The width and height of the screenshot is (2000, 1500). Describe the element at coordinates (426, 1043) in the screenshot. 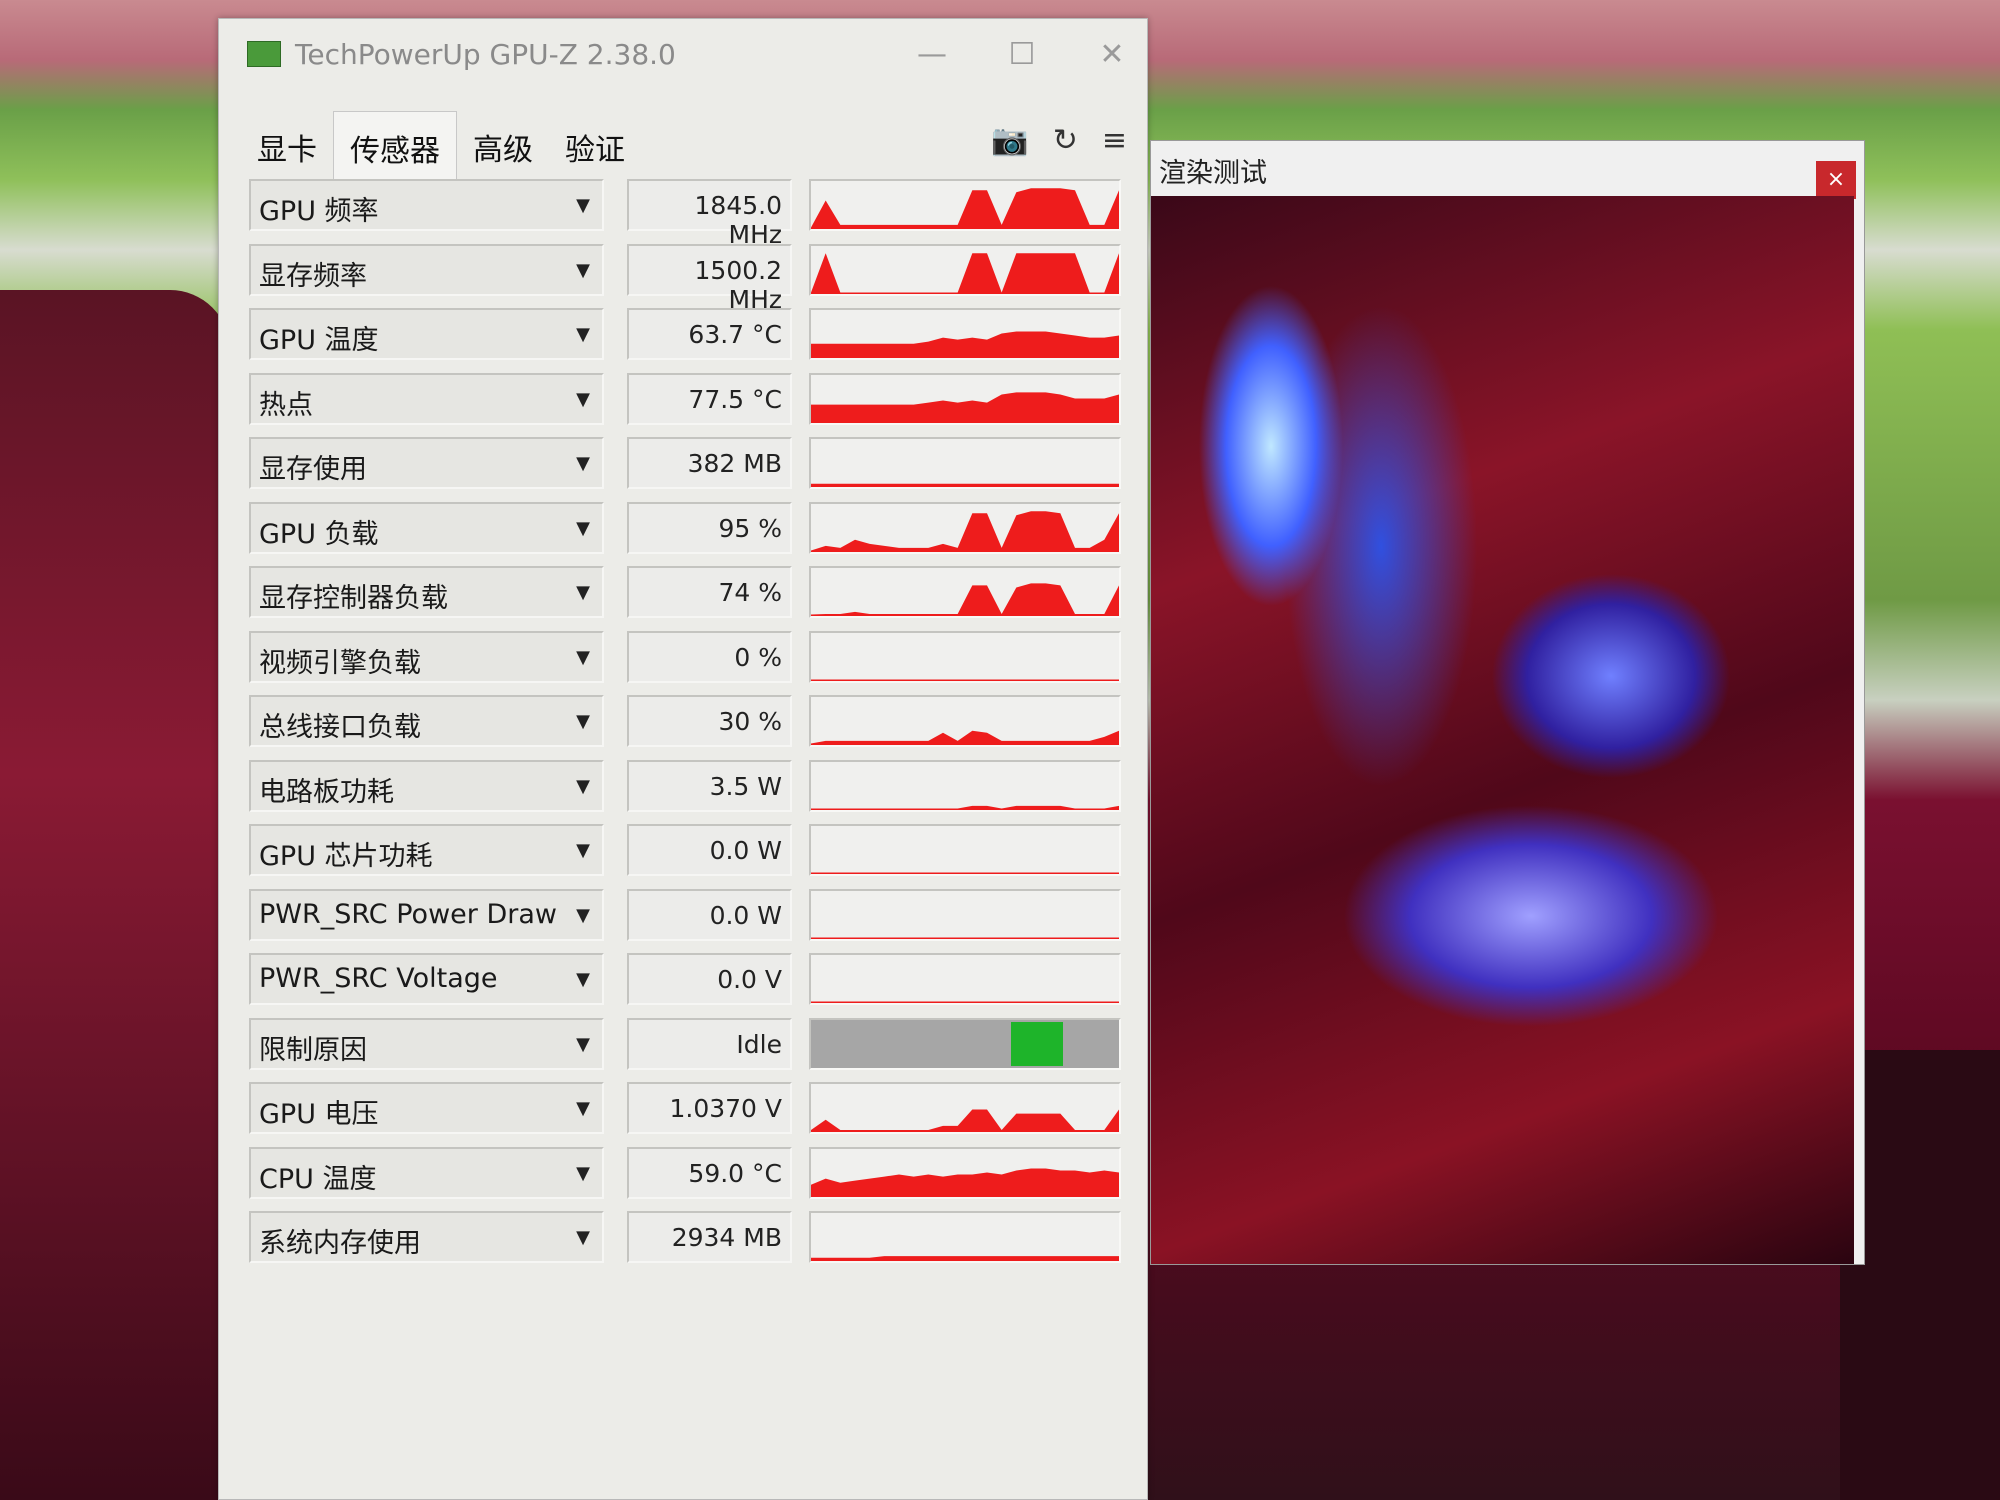

I see `sensor-select: 限制原因 ▼` at that location.